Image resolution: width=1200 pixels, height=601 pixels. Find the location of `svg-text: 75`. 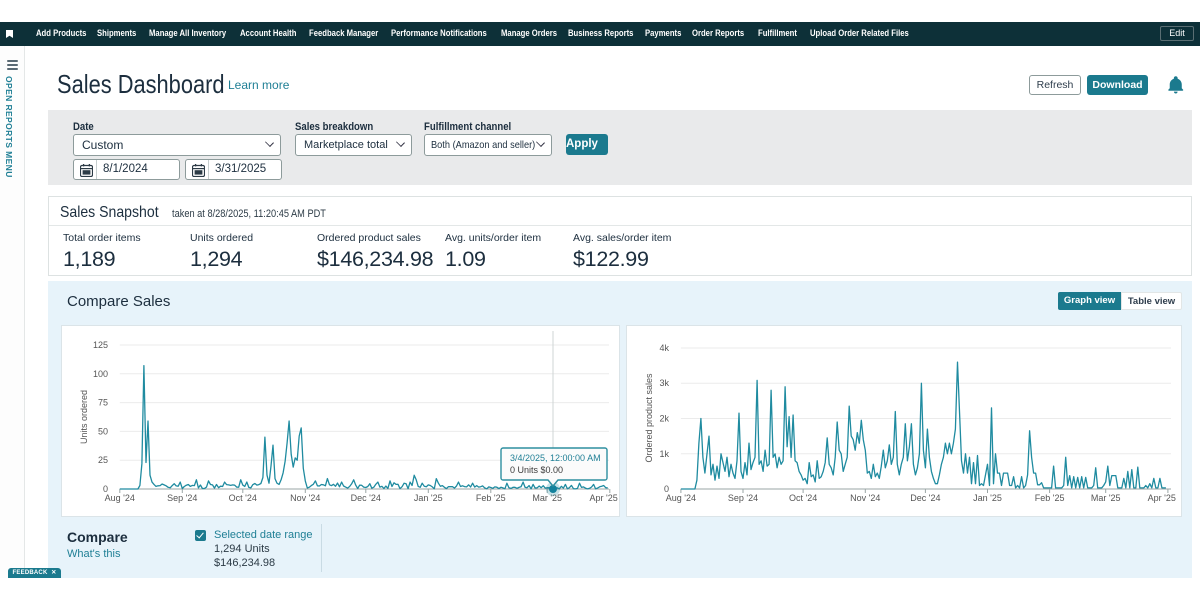

svg-text: 75 is located at coordinates (103, 403).